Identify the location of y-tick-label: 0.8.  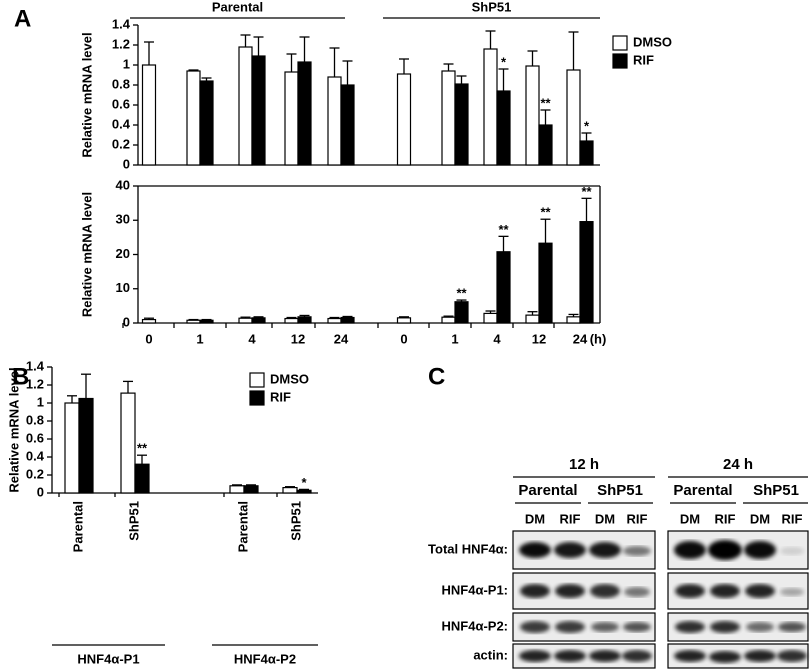
(35, 419).